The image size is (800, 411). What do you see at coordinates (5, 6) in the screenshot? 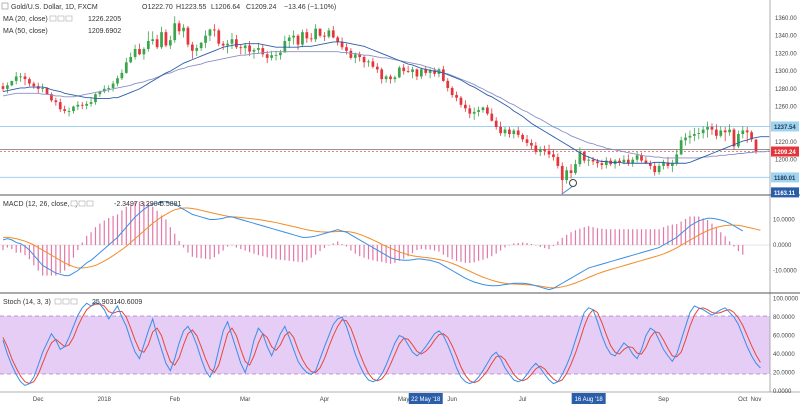
I see `legend-symbol-box` at bounding box center [5, 6].